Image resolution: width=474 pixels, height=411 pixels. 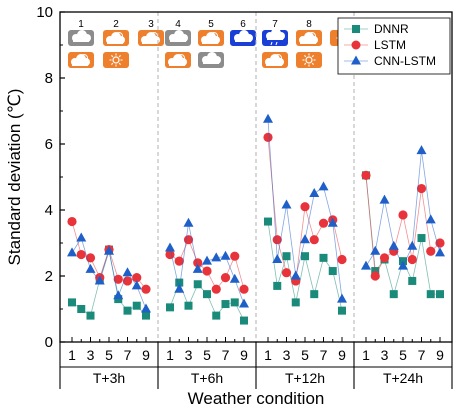 I want to click on y-tick-label: 4, so click(x=49, y=210).